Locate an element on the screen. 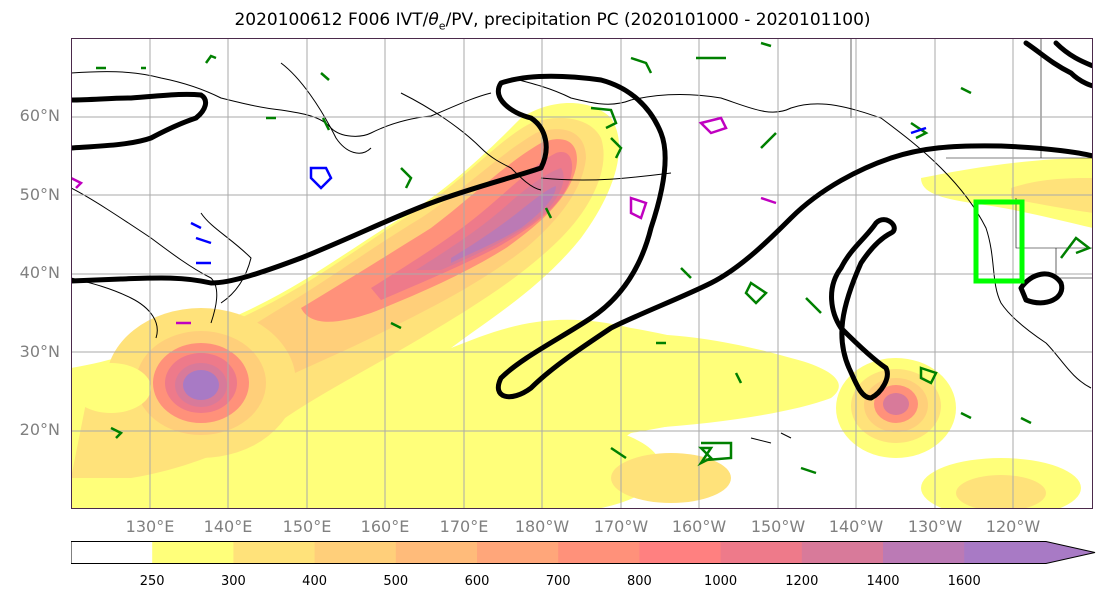 This screenshot has width=1105, height=603. lon-label-140w: 140°W is located at coordinates (856, 526).